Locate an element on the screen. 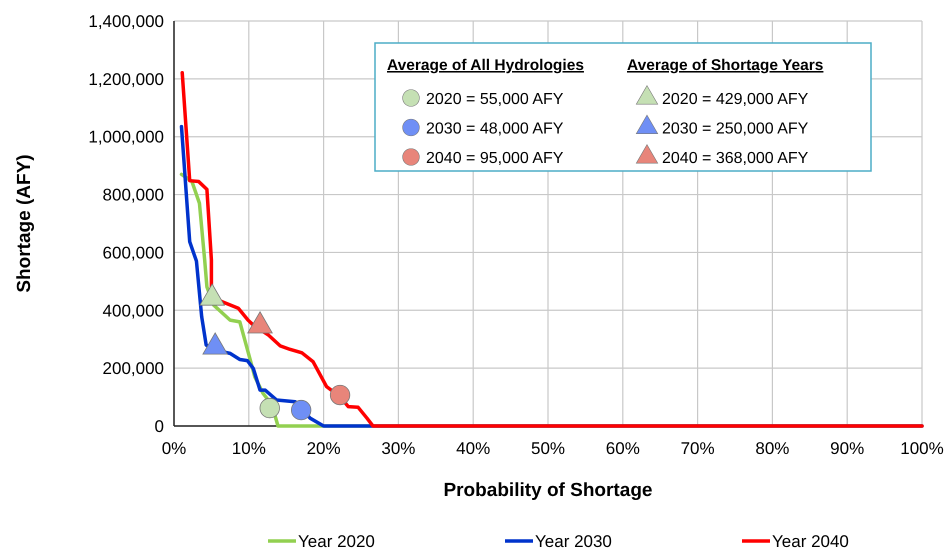 The height and width of the screenshot is (552, 952). x-tick-label: 70% is located at coordinates (697, 448).